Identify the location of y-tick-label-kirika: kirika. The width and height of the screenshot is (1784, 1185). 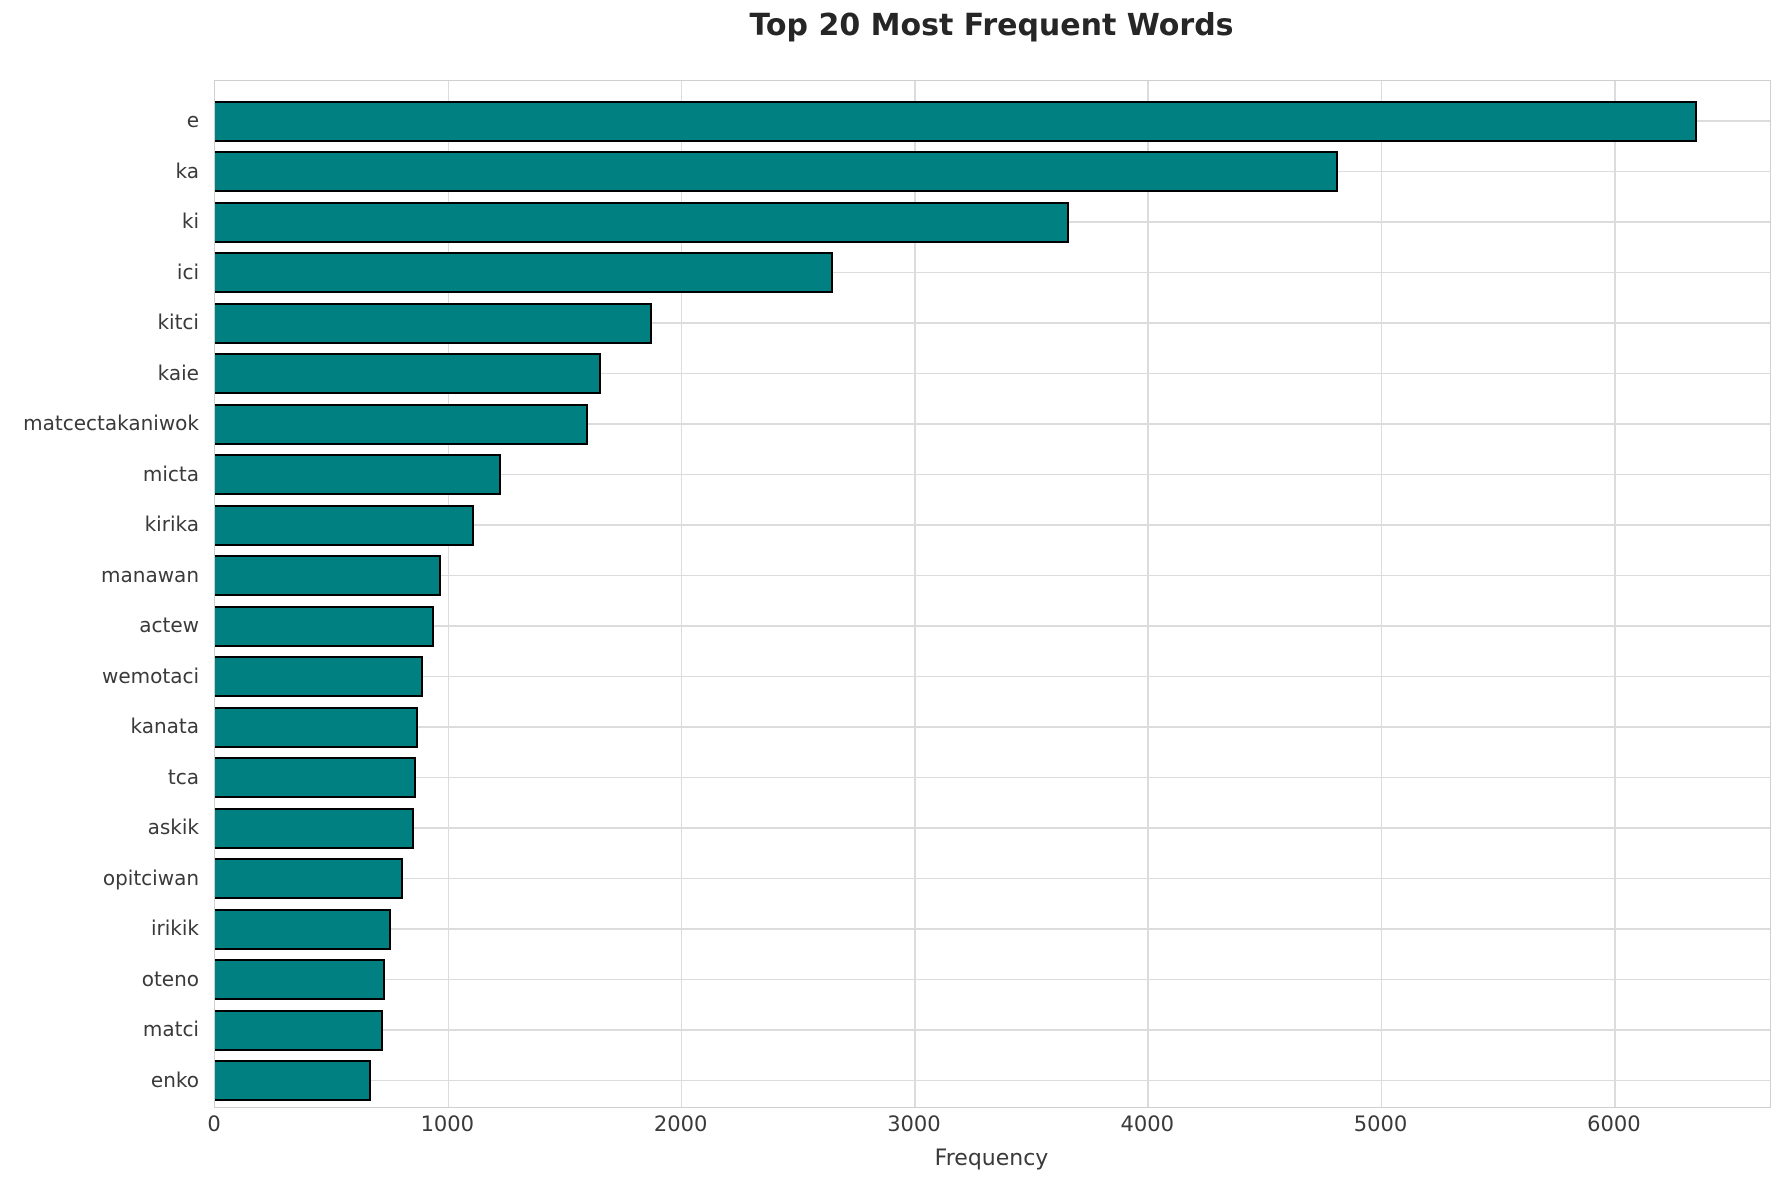
(171, 524).